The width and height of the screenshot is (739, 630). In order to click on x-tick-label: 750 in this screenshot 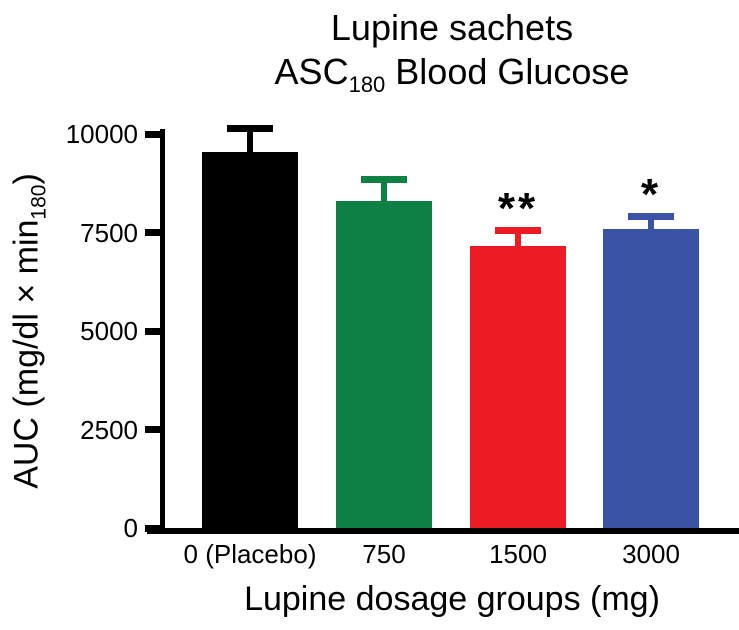, I will do `click(384, 554)`.